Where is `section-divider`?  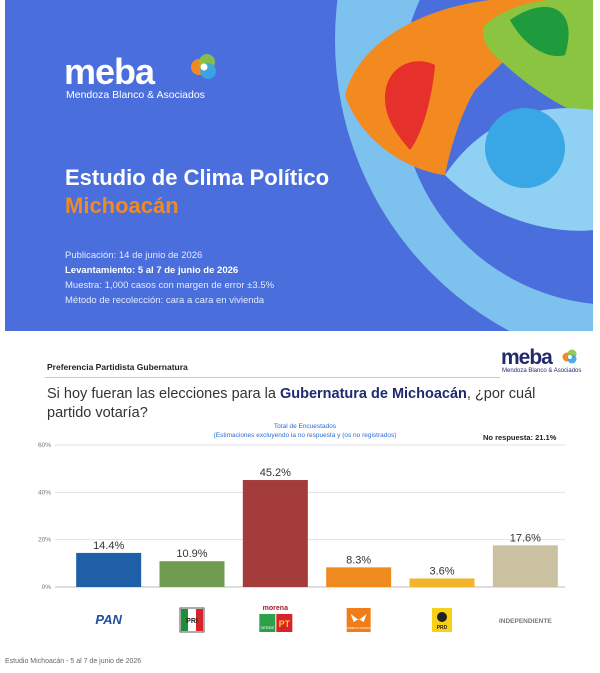 section-divider is located at coordinates (272, 377).